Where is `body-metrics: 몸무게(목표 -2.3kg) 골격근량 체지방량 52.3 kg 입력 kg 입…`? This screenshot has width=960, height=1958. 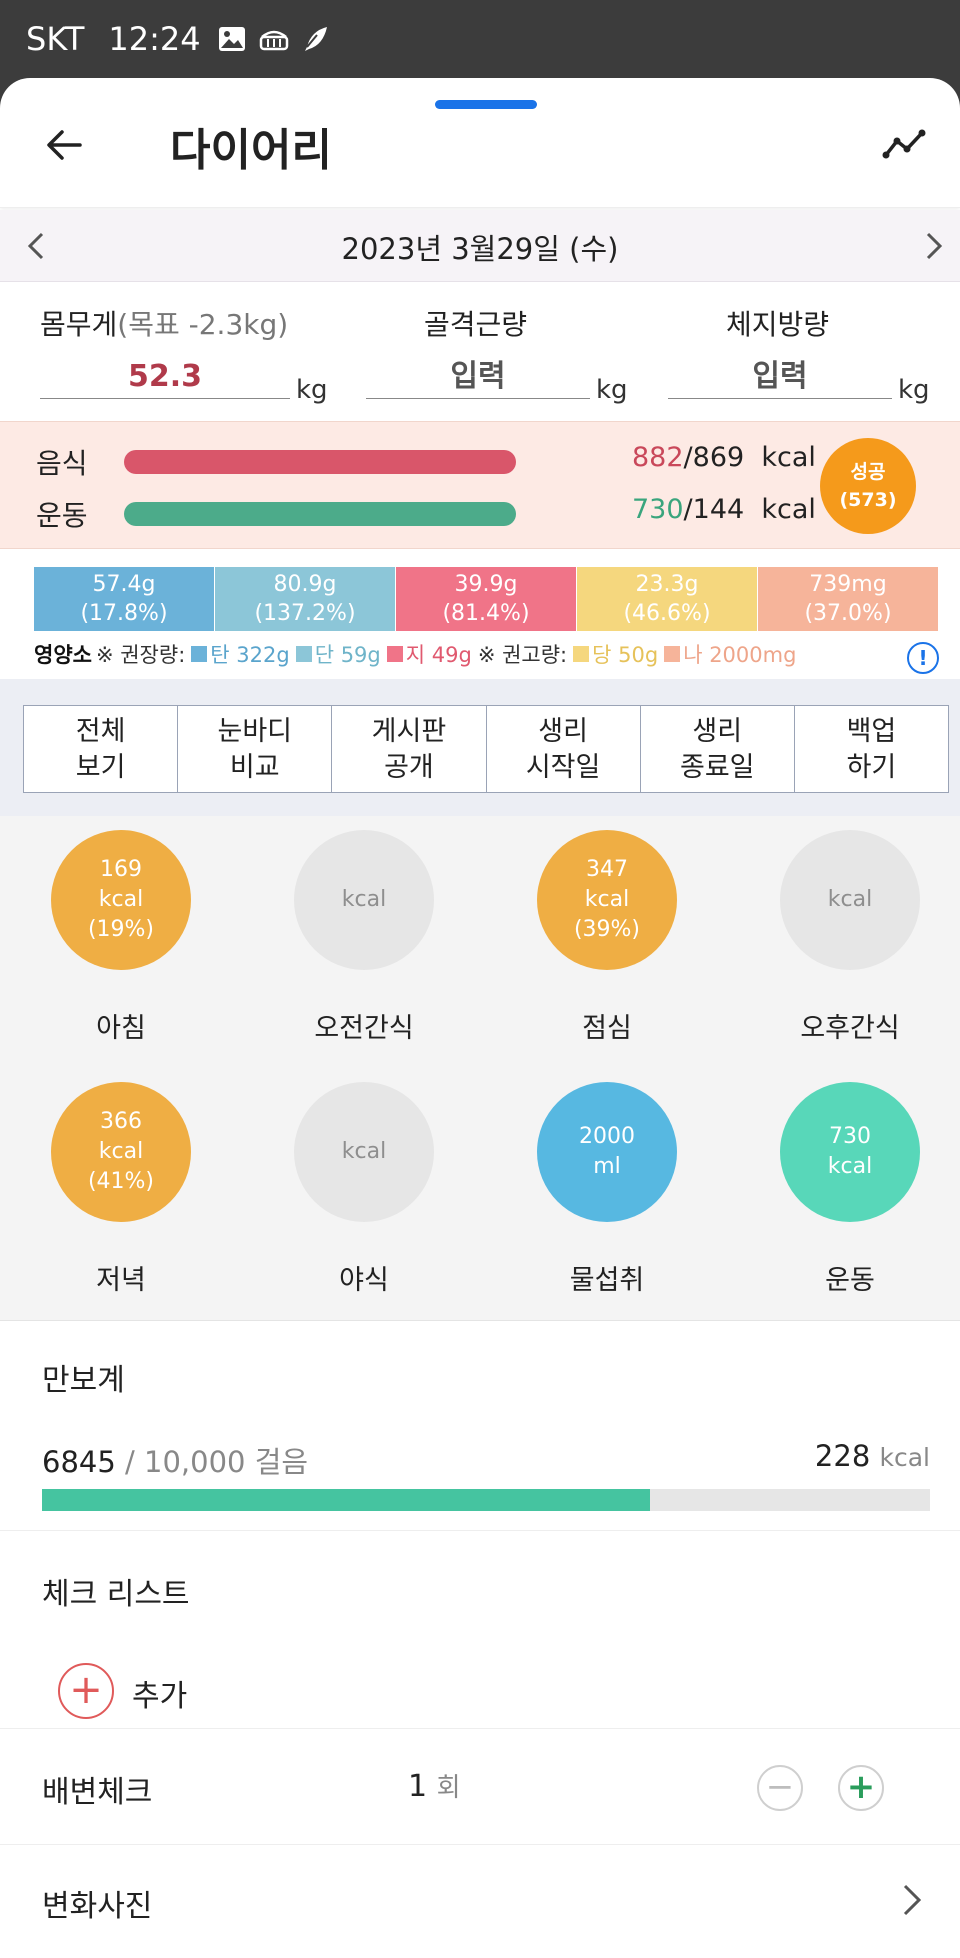 body-metrics: 몸무게(목표 -2.3kg) 골격근량 체지방량 52.3 kg 입력 kg 입… is located at coordinates (480, 352).